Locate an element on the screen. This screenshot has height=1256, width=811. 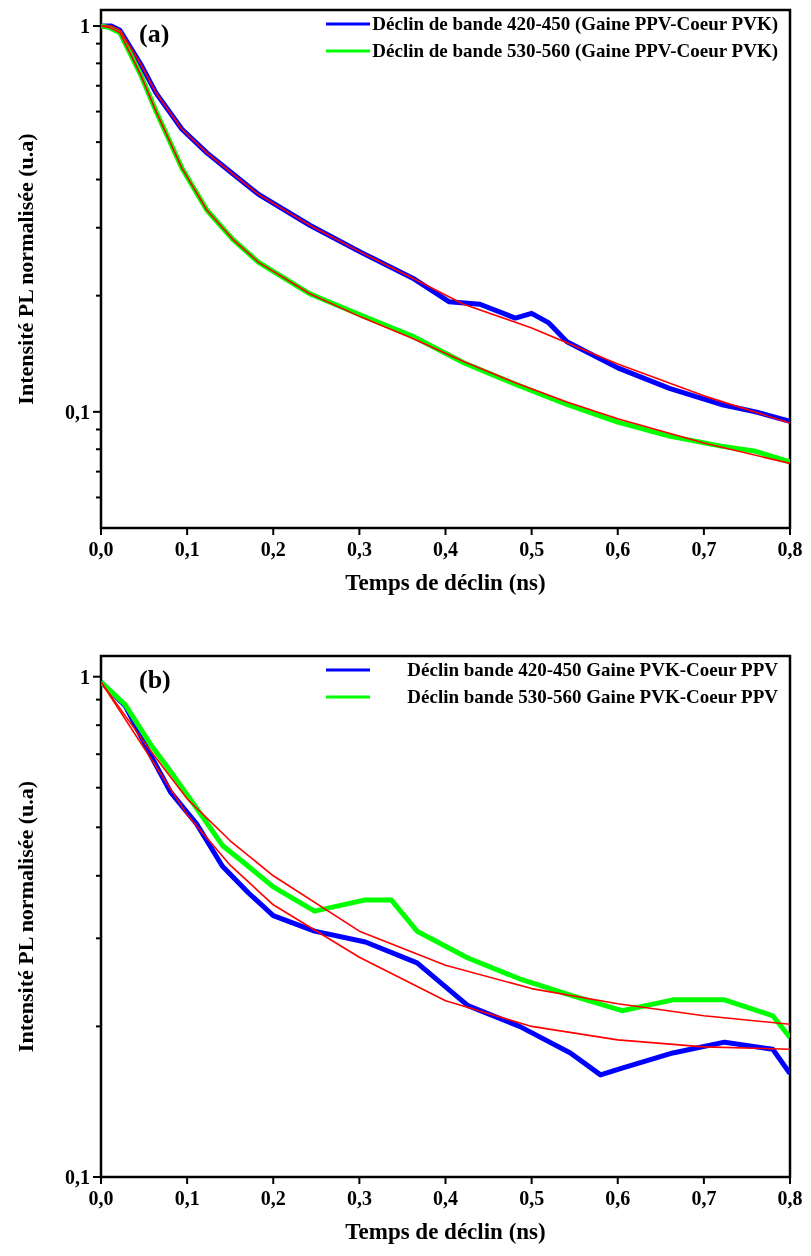
annotation: (a) is located at coordinates (154, 33).